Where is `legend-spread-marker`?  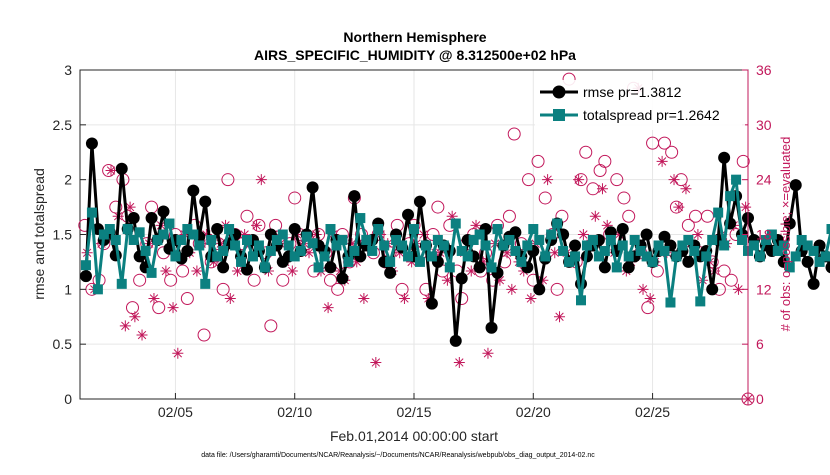
legend-spread-marker is located at coordinates (559, 115).